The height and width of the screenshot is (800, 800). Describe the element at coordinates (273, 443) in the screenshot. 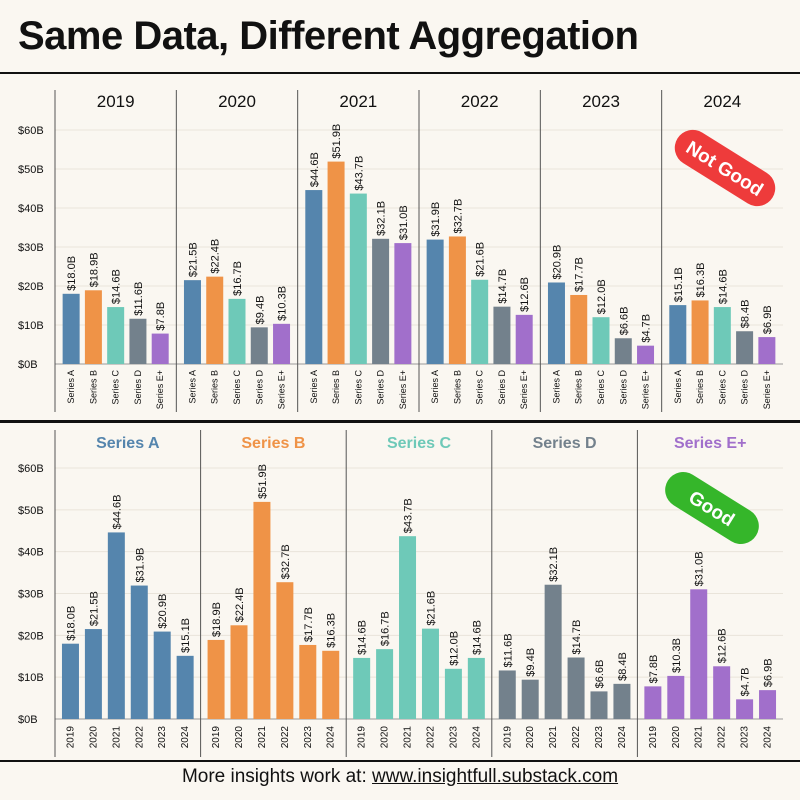

I see `group-header: Series B` at that location.